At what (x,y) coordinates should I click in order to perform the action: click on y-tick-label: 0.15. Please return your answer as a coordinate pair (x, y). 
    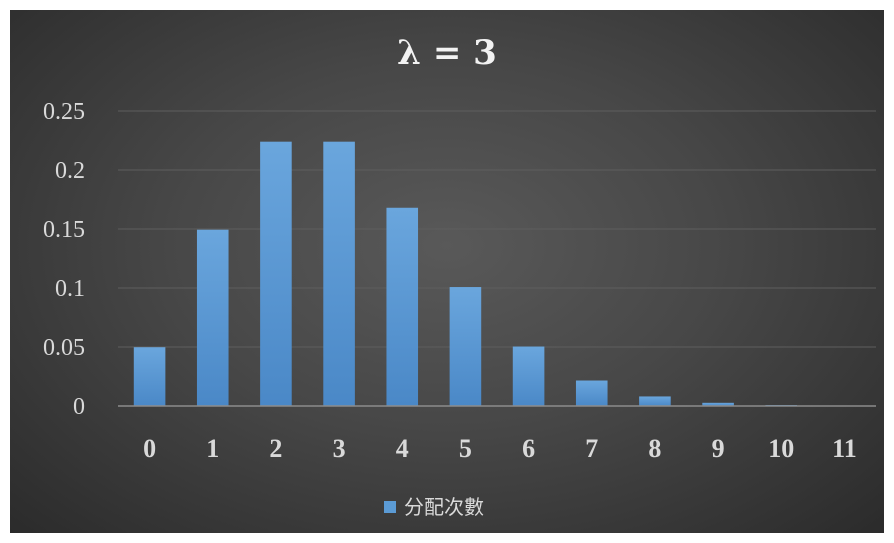
    Looking at the image, I should click on (64, 230).